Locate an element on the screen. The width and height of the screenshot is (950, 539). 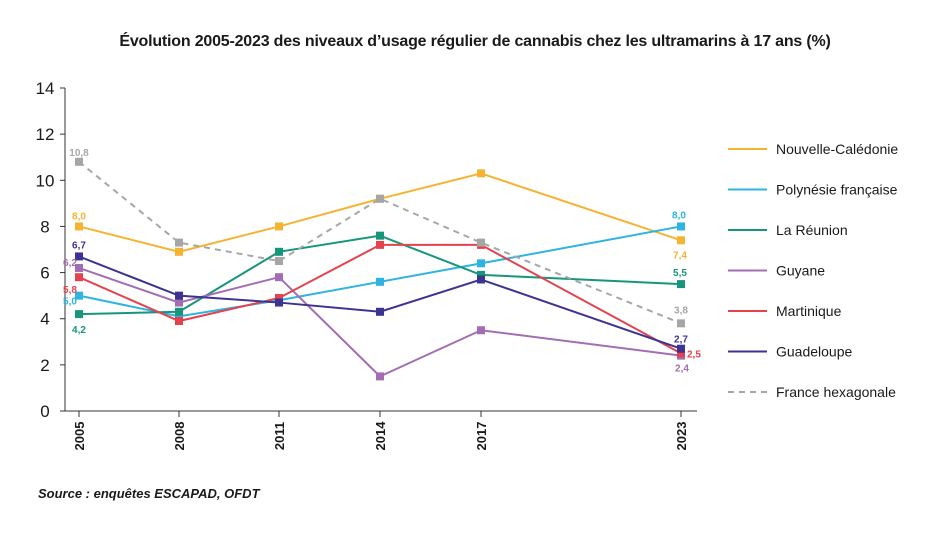
source-note: Source : enquêtes ESCAPAD, OFDT is located at coordinates (149, 493).